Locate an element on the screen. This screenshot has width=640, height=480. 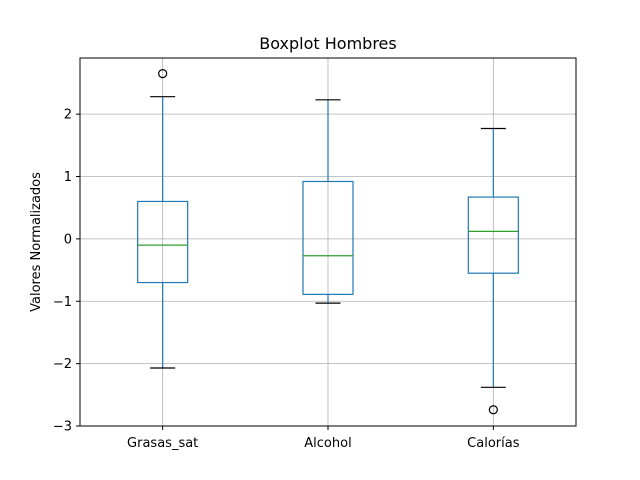
y-tick-label: 1 is located at coordinates (68, 177).